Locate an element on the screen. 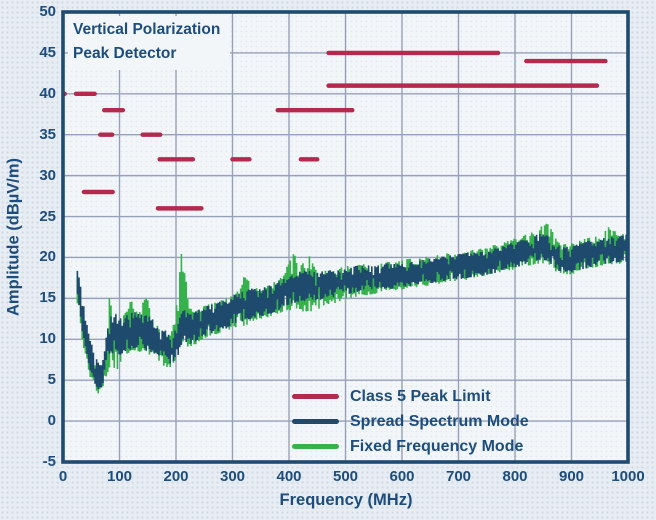 Image resolution: width=656 pixels, height=520 pixels. x-tick-label: 400 is located at coordinates (289, 476).